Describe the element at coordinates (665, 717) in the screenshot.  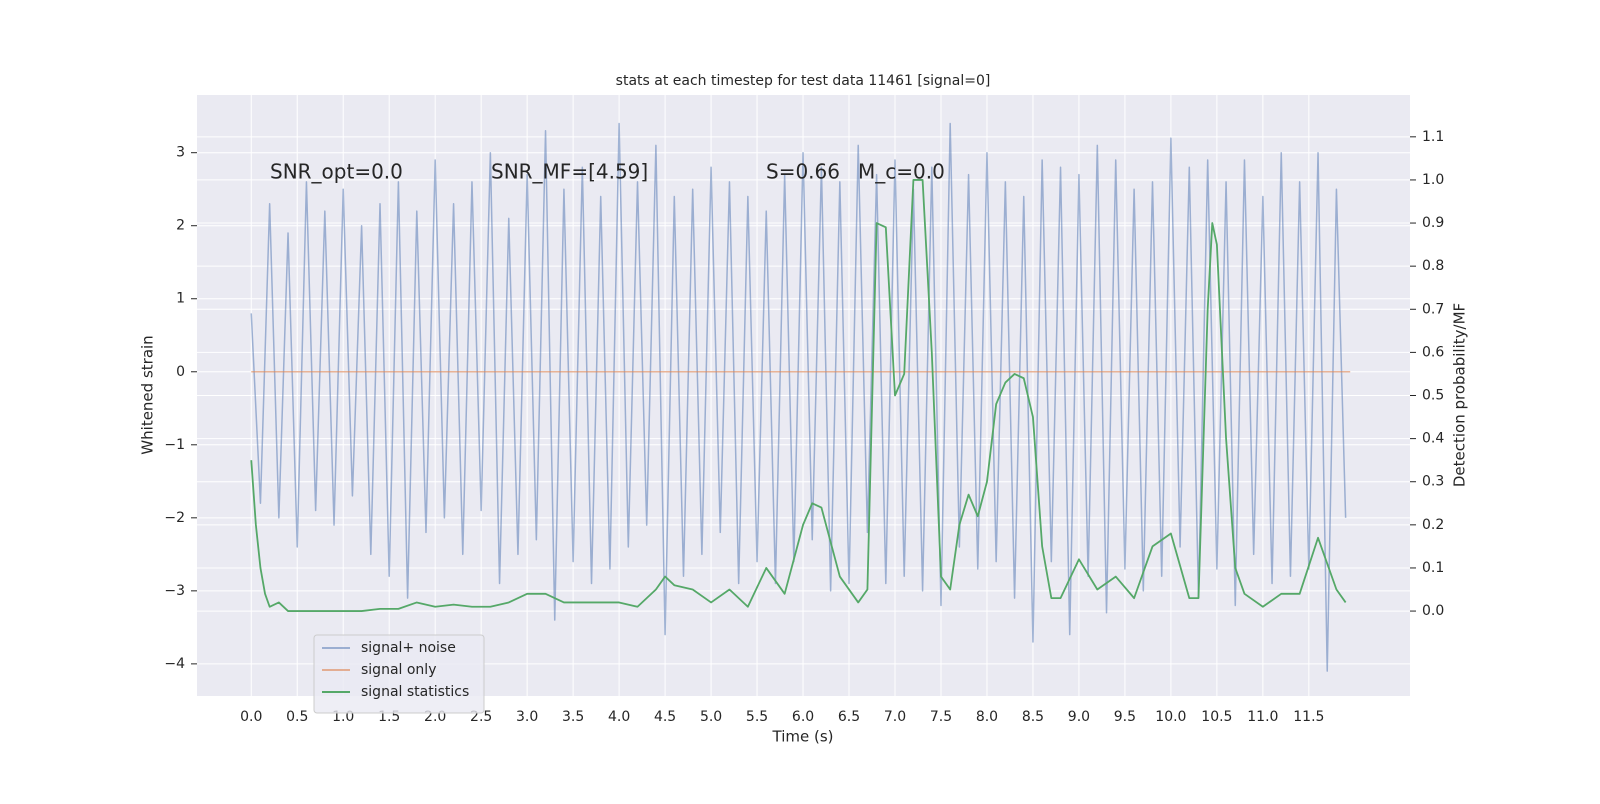
I see `x-tick-label: 4.5` at that location.